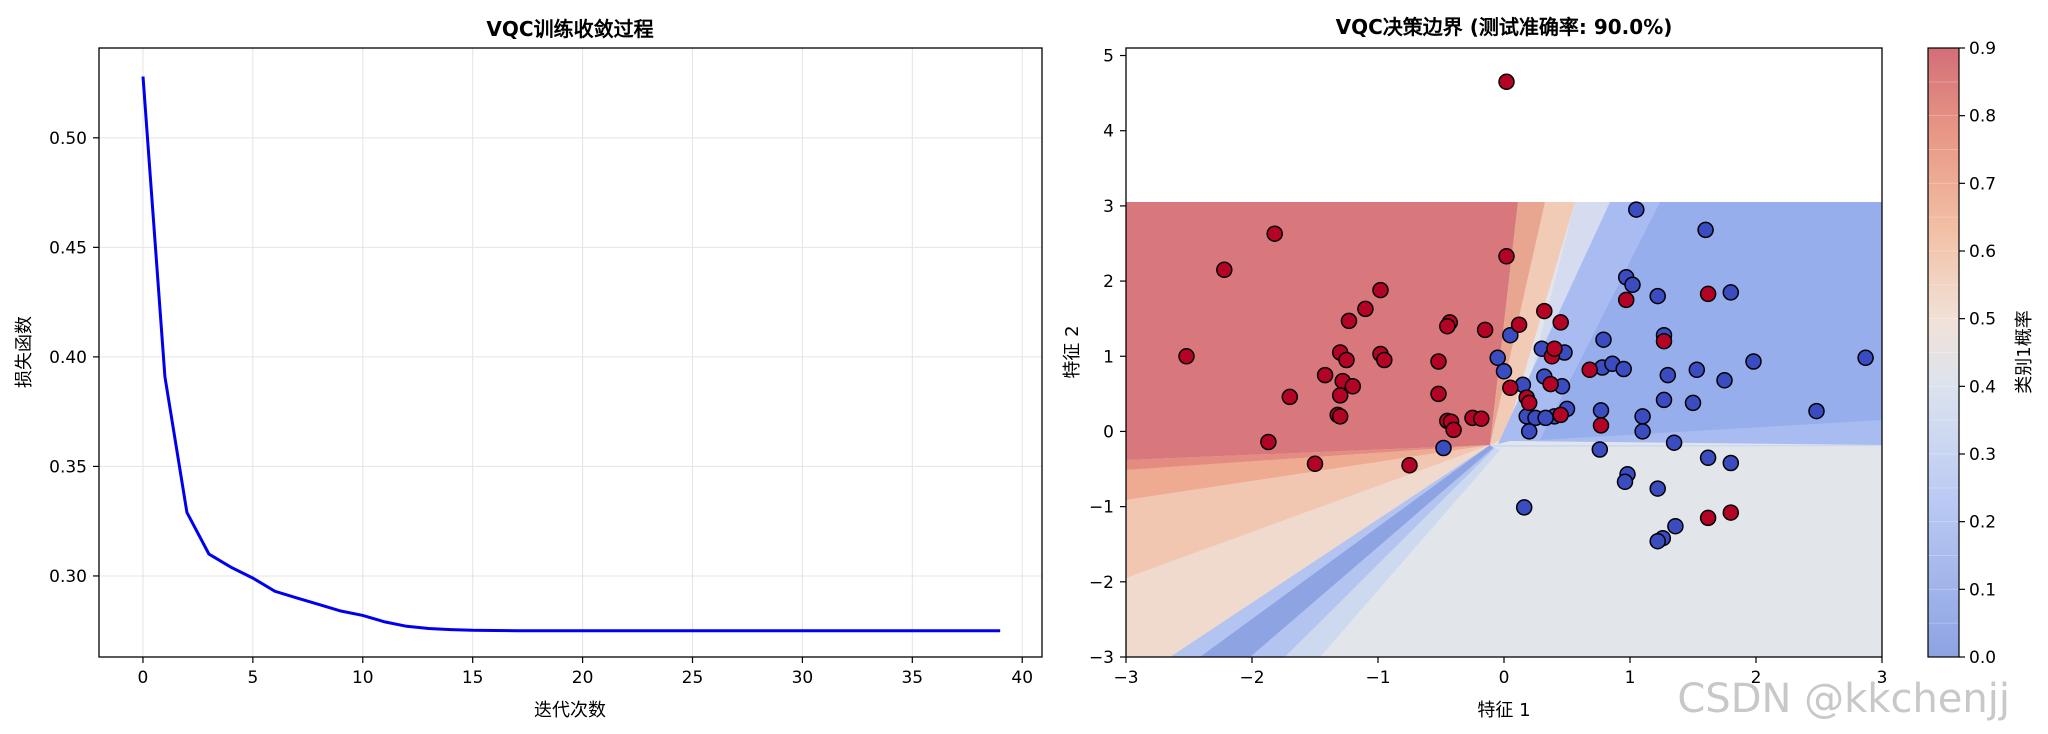  I want to click on decision-x-label: 特征 1, so click(1503, 710).